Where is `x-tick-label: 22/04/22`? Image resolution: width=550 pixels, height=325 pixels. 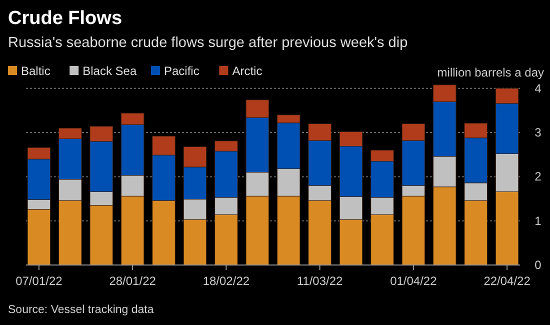
x-tick-label: 22/04/22 is located at coordinates (507, 281).